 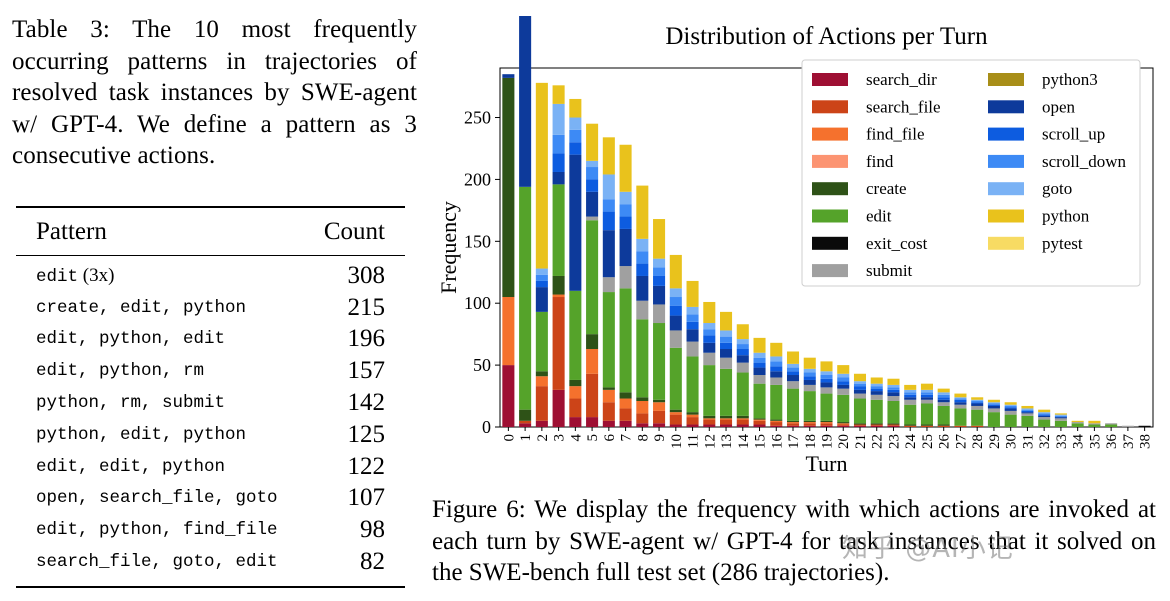 I want to click on x-tick-label: 23, so click(x=894, y=441).